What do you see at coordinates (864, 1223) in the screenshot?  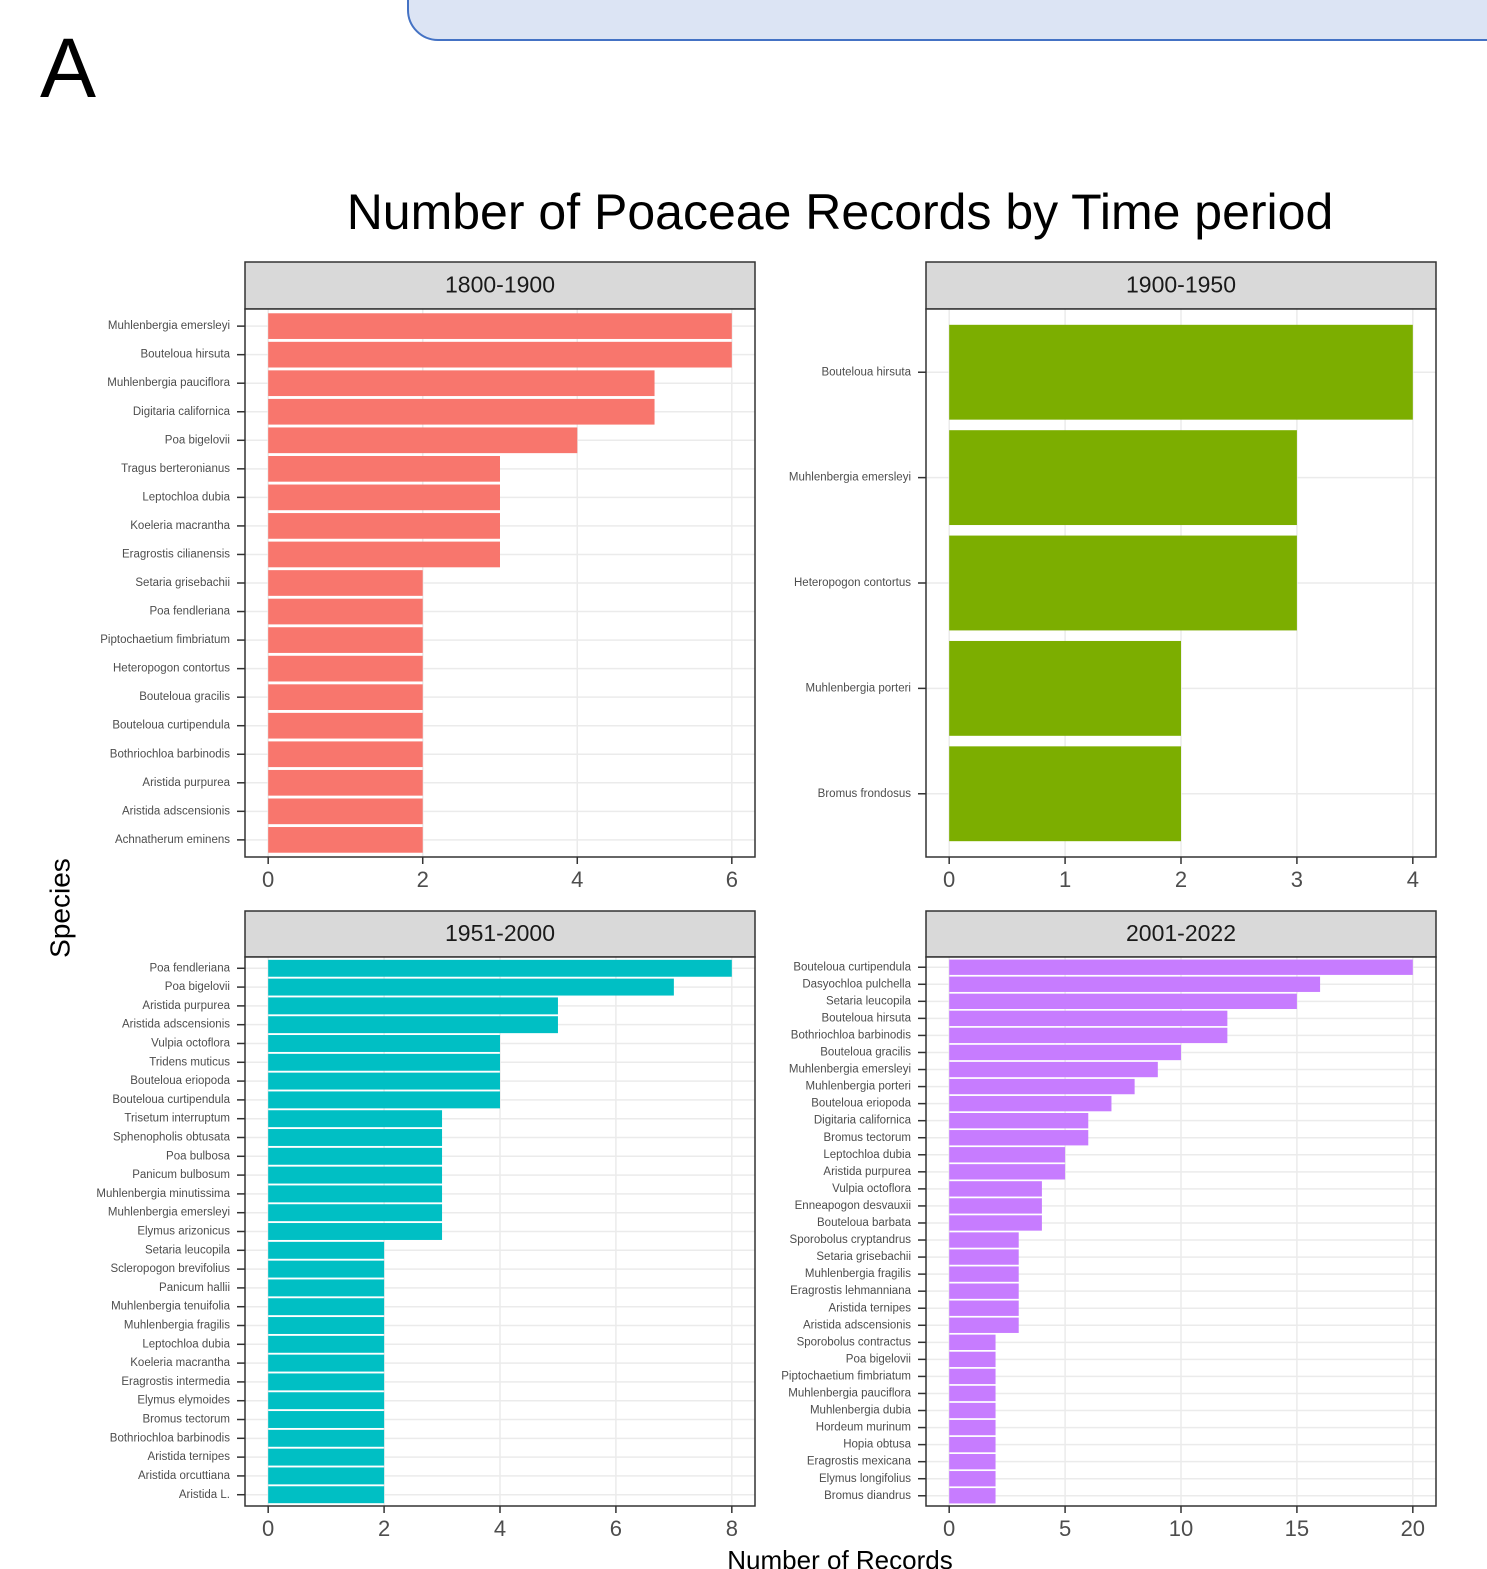 I see `y-tick-label: Bouteloua barbata` at bounding box center [864, 1223].